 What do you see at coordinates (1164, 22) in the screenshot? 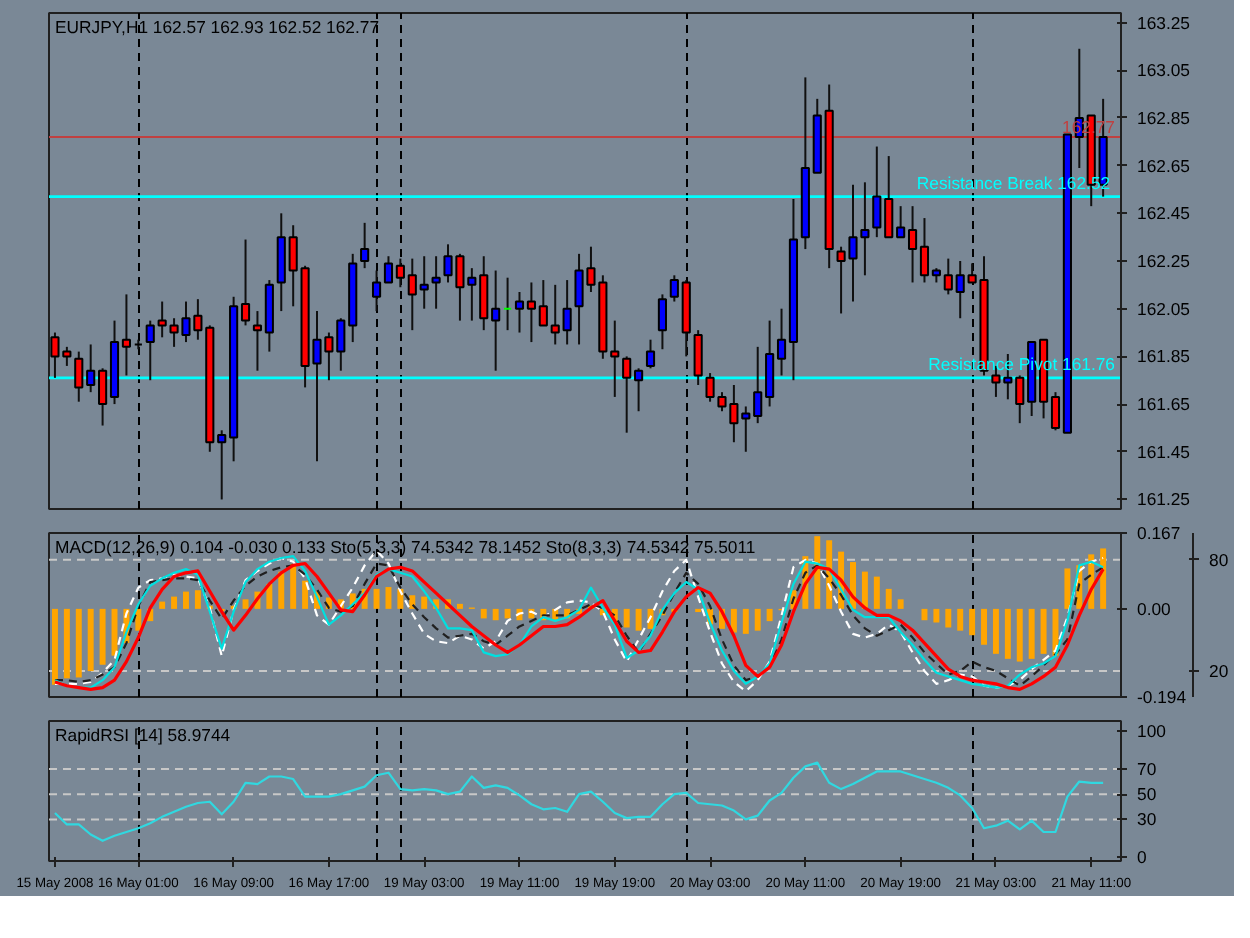
I see `y-tick-label: 163.25` at bounding box center [1164, 22].